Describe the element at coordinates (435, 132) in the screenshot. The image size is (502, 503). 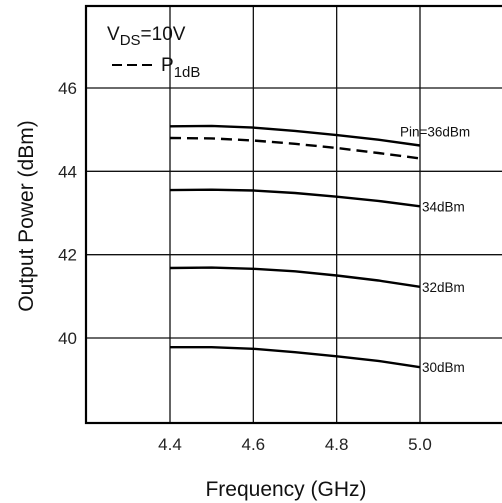
I see `series-label: Pin=36dBm` at that location.